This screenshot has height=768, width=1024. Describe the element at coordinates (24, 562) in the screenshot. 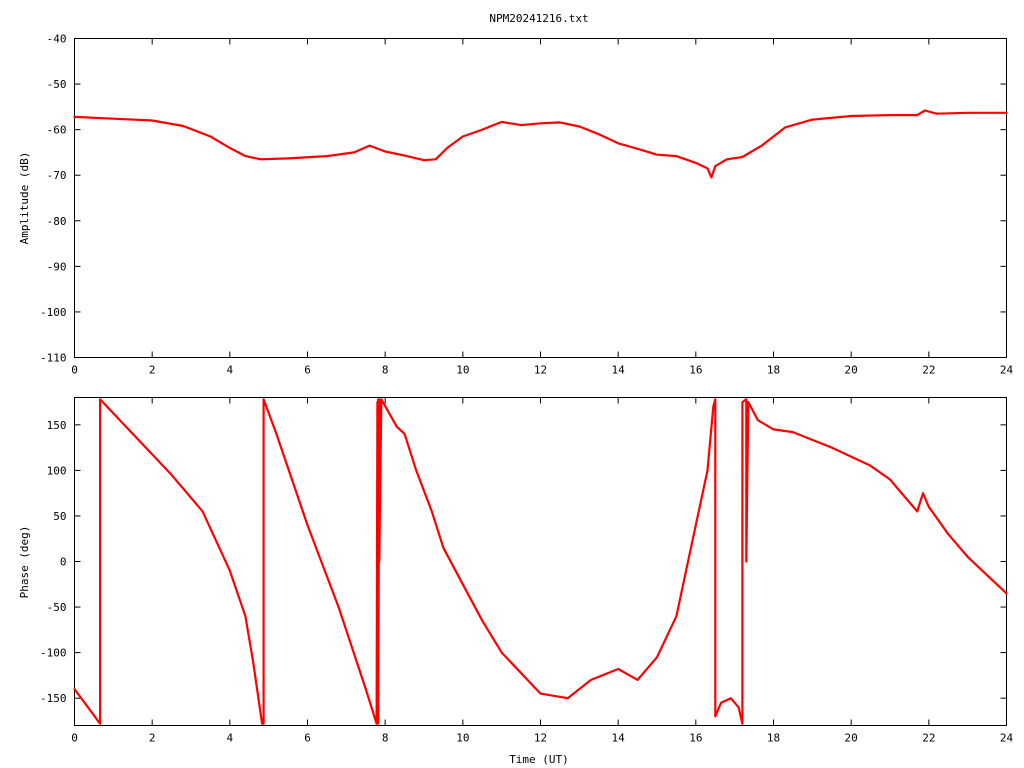

I see `phase-y-axis-label: Phase (deg)` at that location.